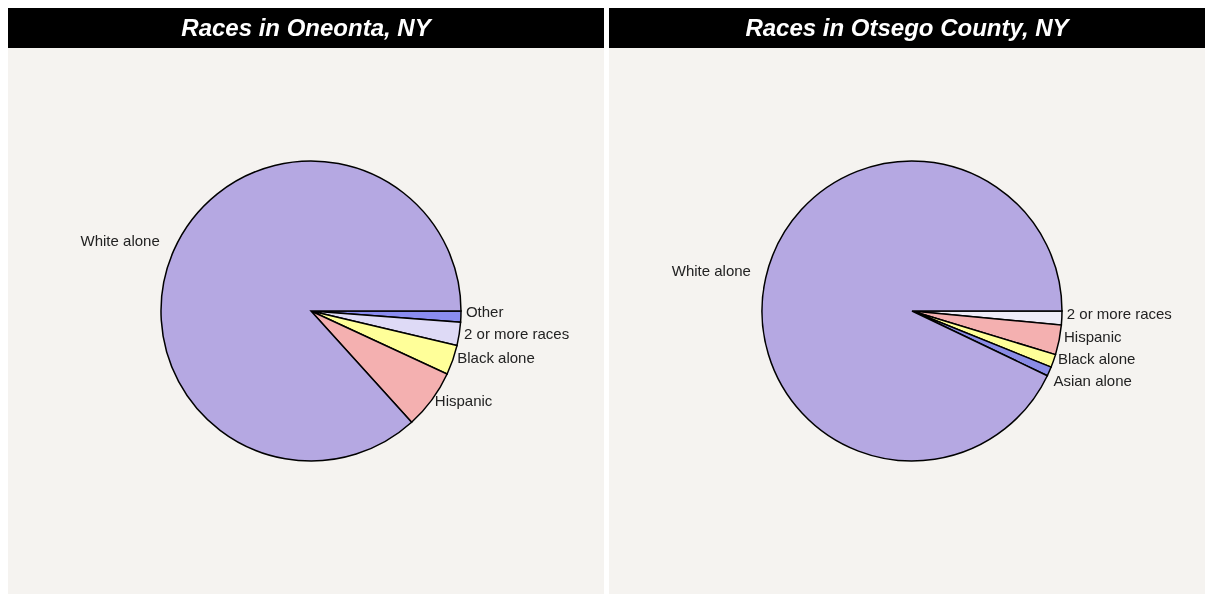  What do you see at coordinates (907, 28) in the screenshot?
I see `chart-title: Races in Otsego County, NY` at bounding box center [907, 28].